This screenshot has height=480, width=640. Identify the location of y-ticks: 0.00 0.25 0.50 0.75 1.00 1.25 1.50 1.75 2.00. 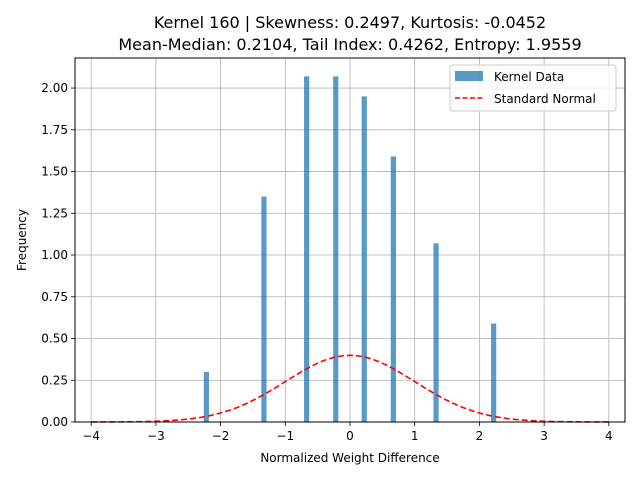
(58, 255).